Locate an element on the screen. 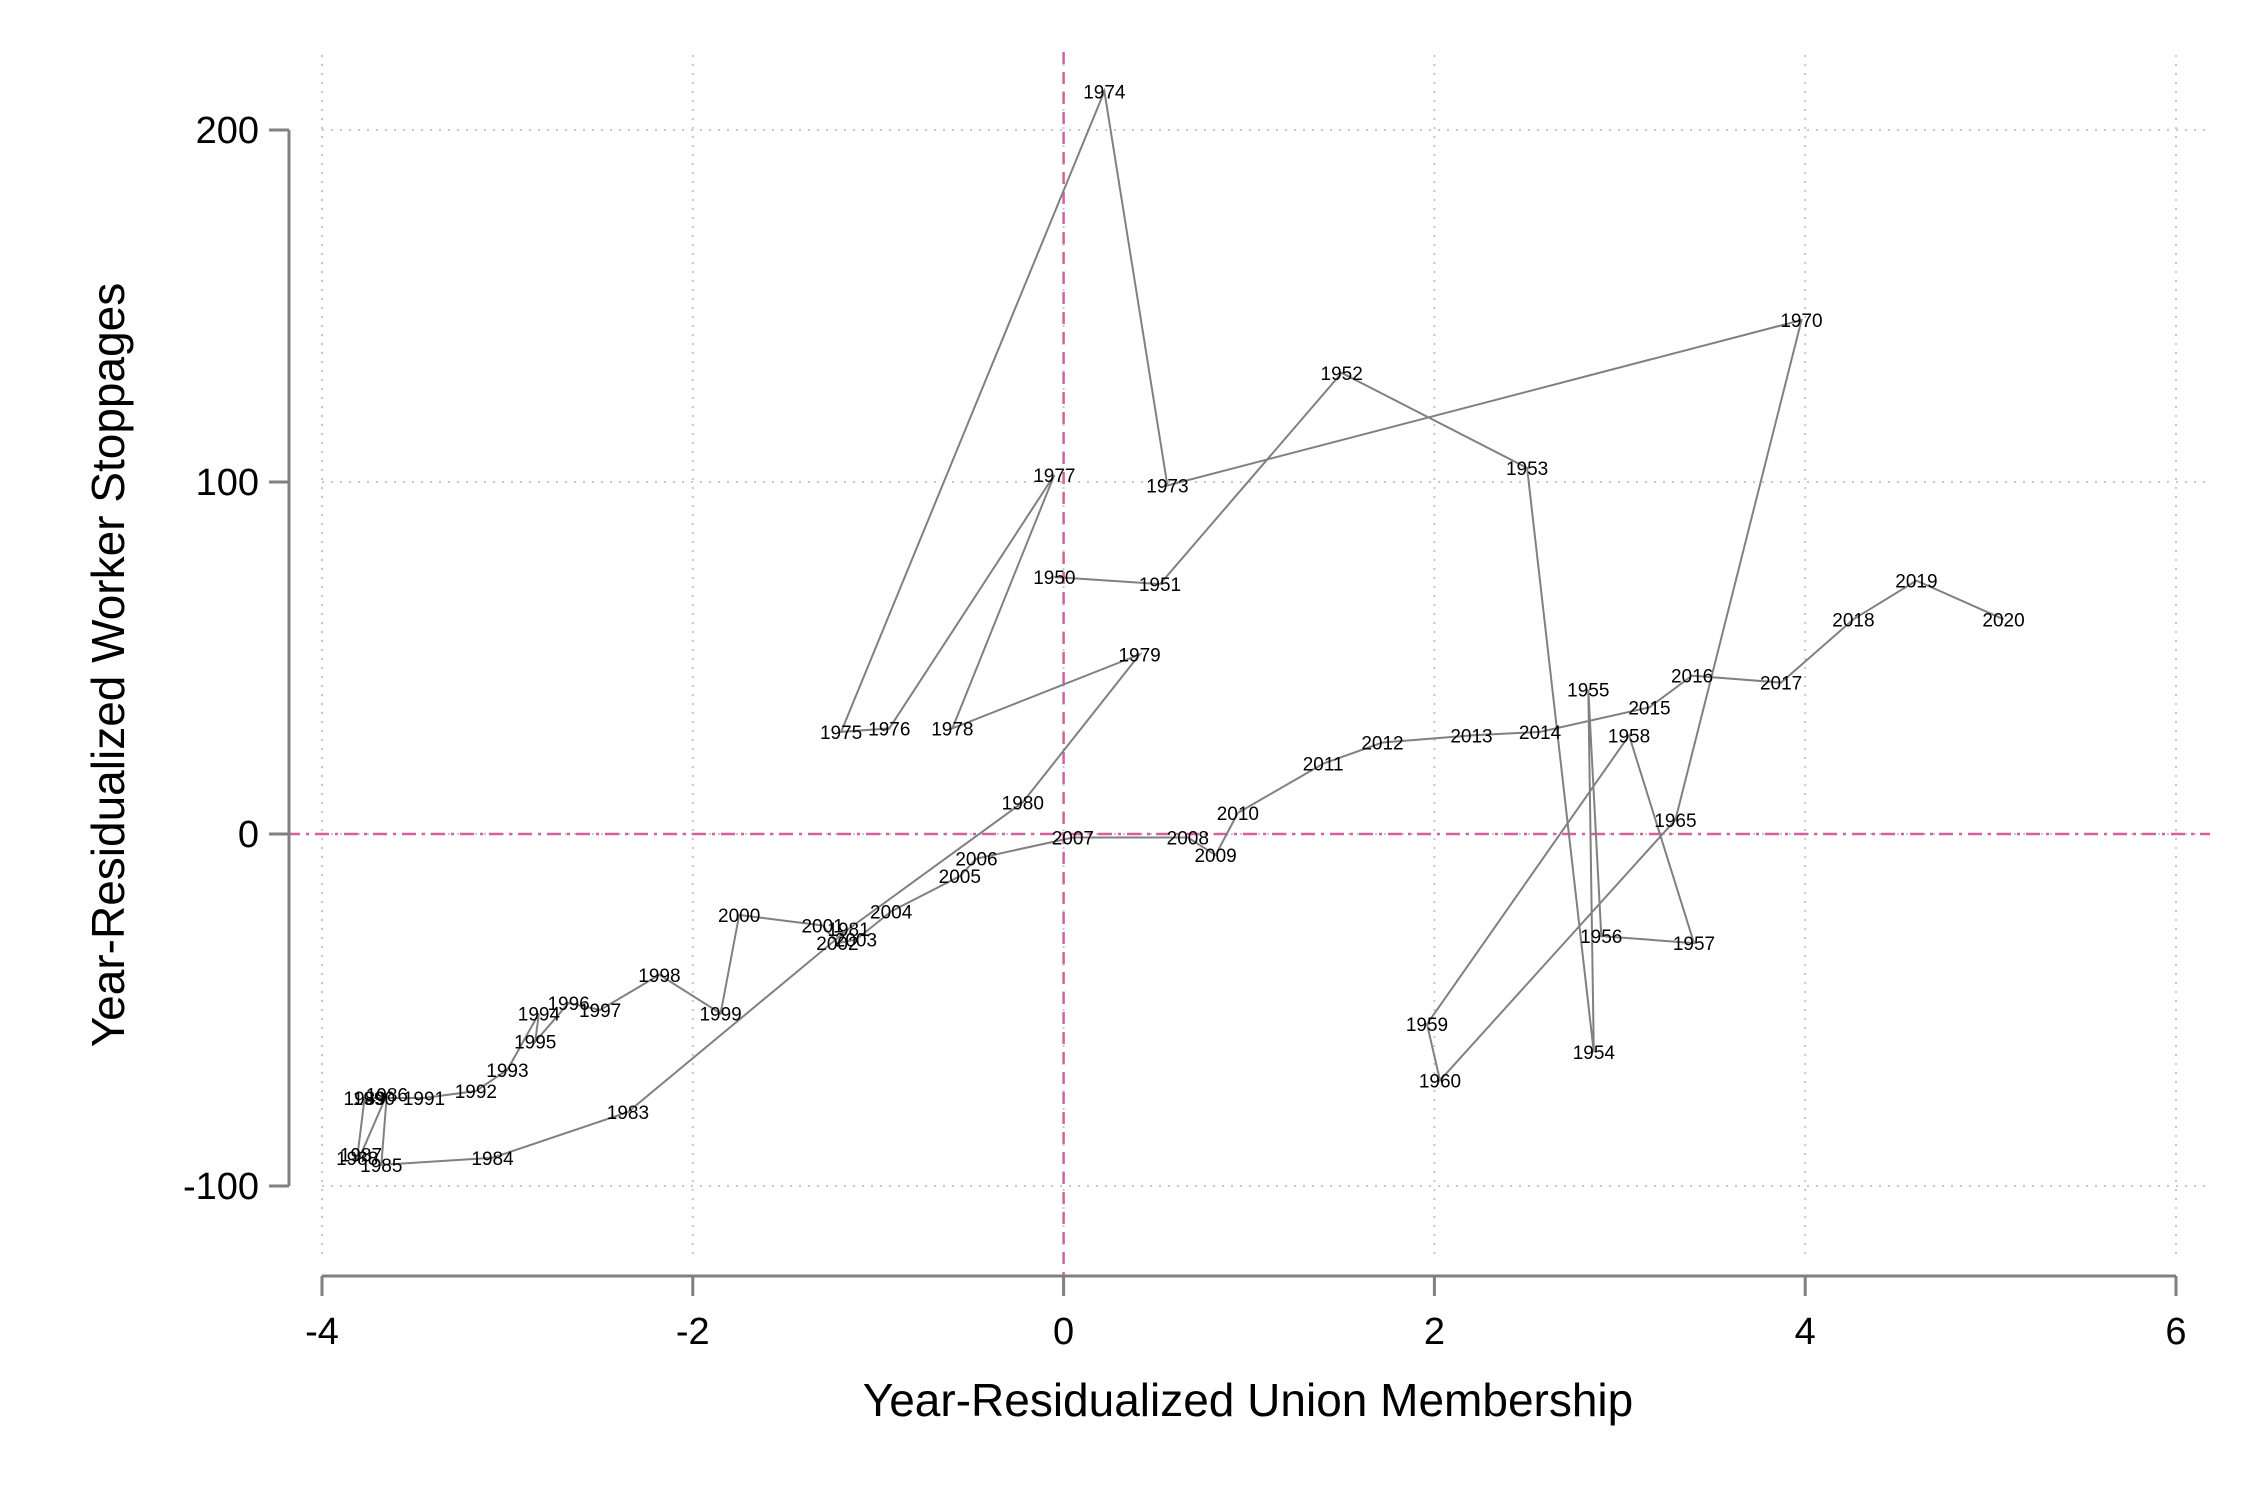 Image resolution: width=2250 pixels, height=1500 pixels. y-tick-label: 0 is located at coordinates (248, 835).